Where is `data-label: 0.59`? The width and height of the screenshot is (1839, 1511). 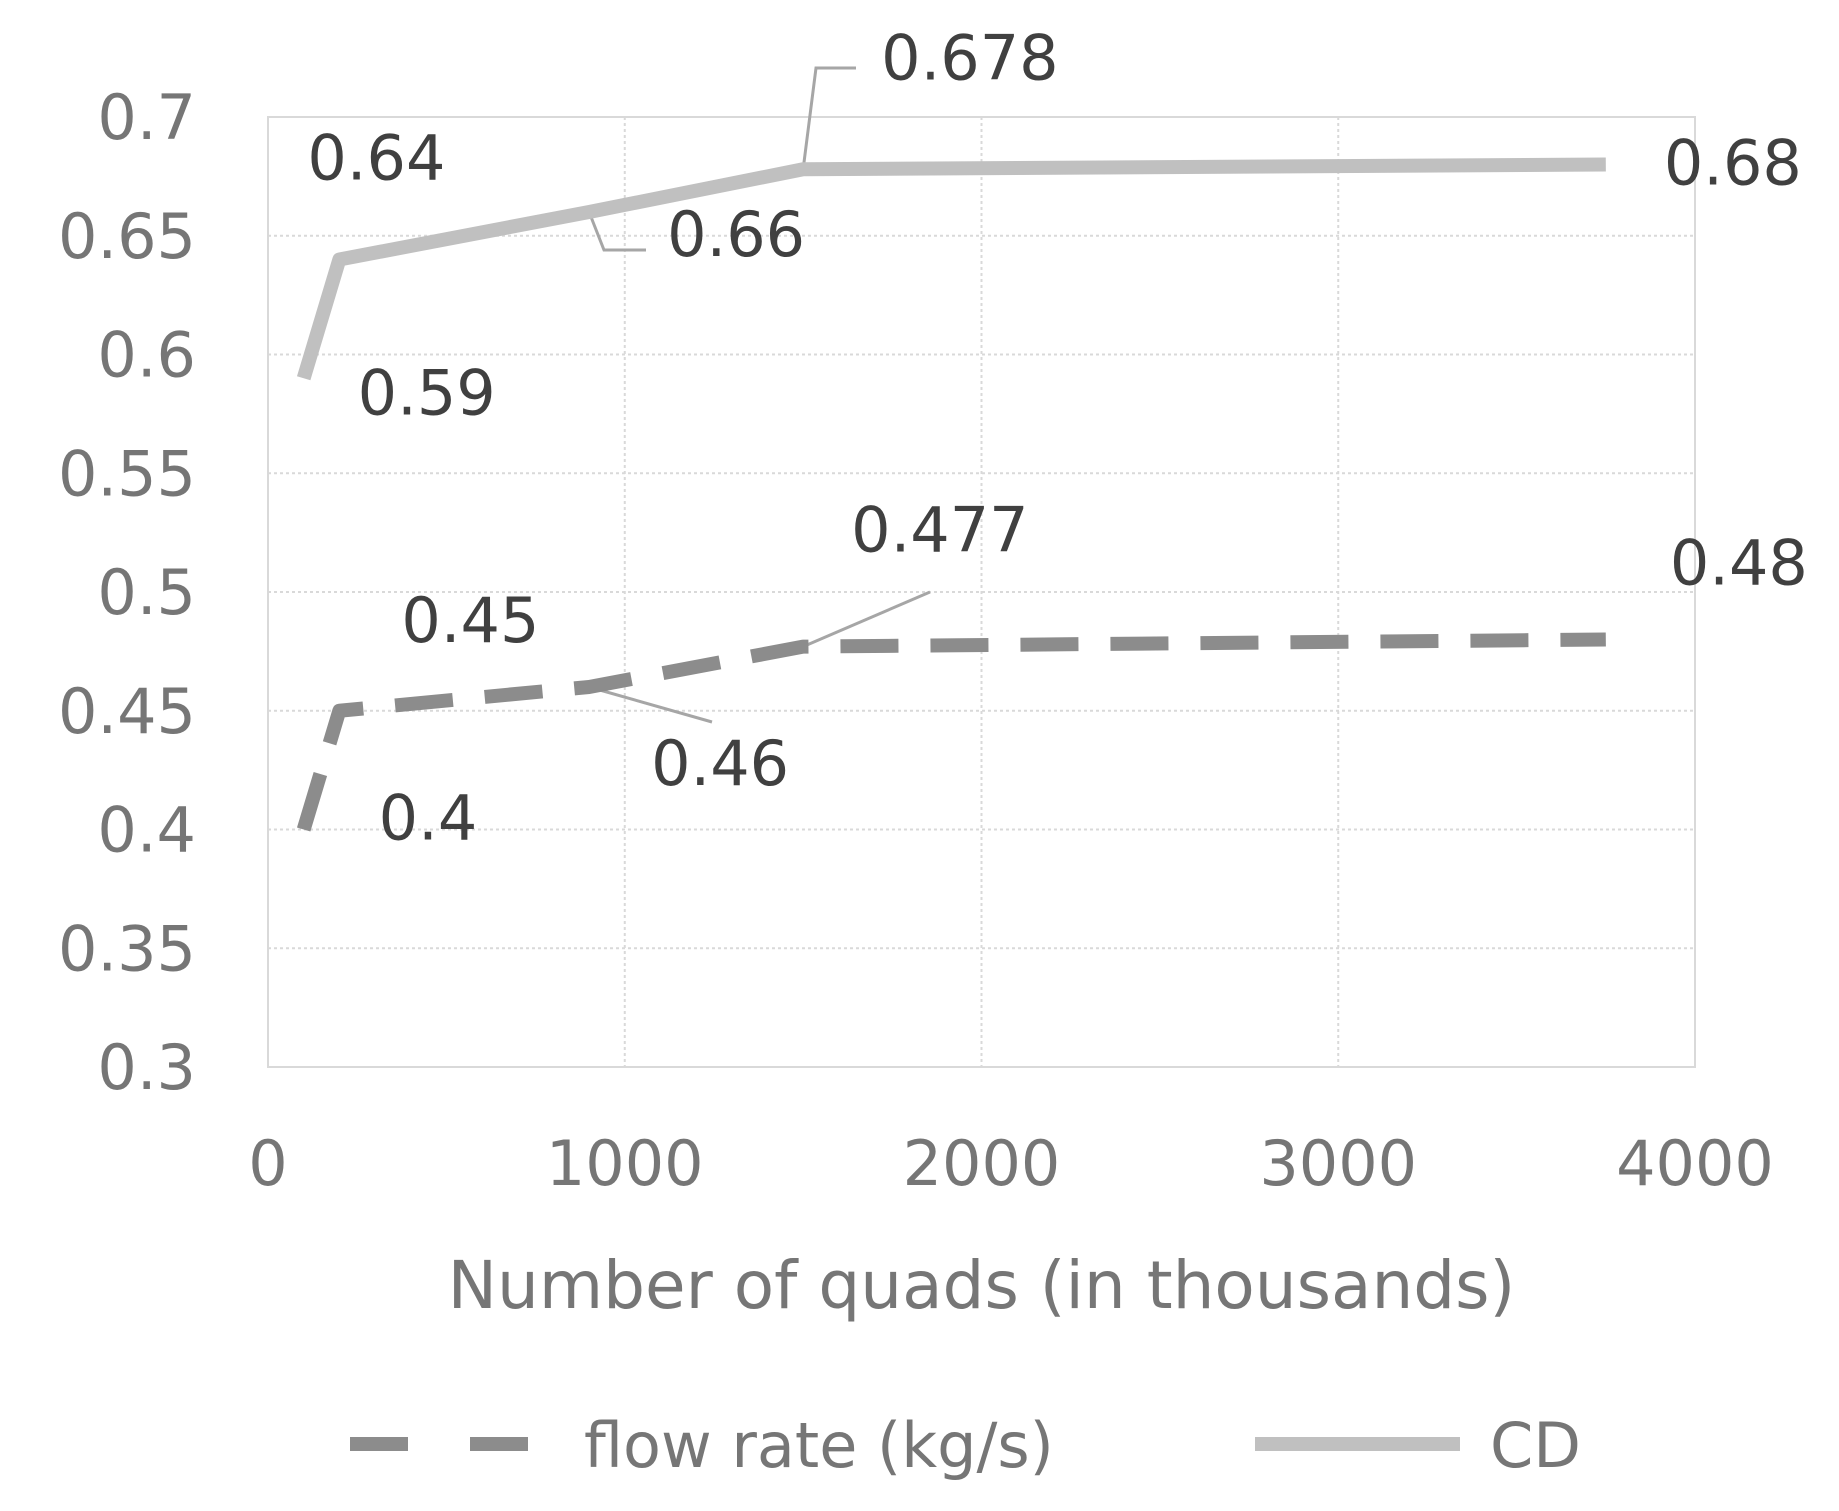
data-label: 0.59 is located at coordinates (427, 392).